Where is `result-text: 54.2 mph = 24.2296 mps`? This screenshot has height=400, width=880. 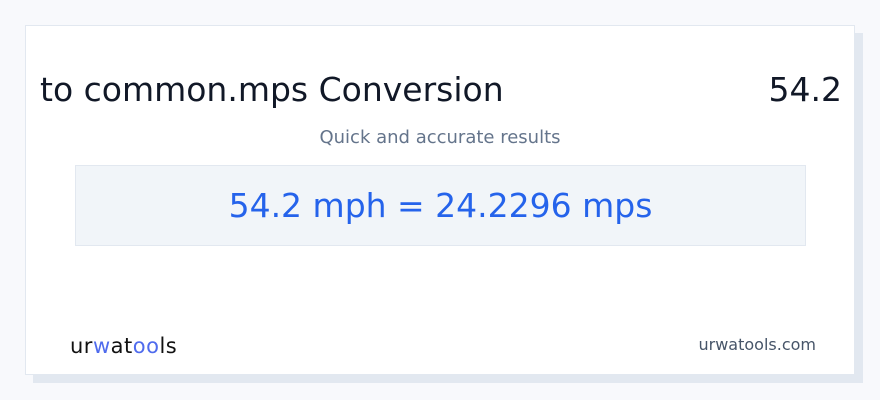 result-text: 54.2 mph = 24.2296 mps is located at coordinates (440, 205).